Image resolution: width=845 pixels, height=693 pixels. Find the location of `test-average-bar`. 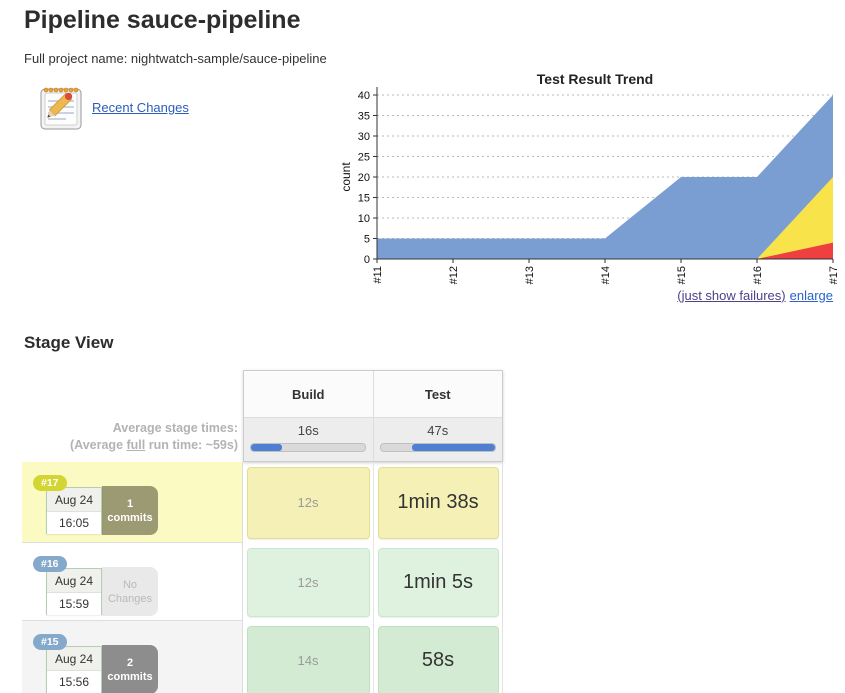

test-average-bar is located at coordinates (437, 447).